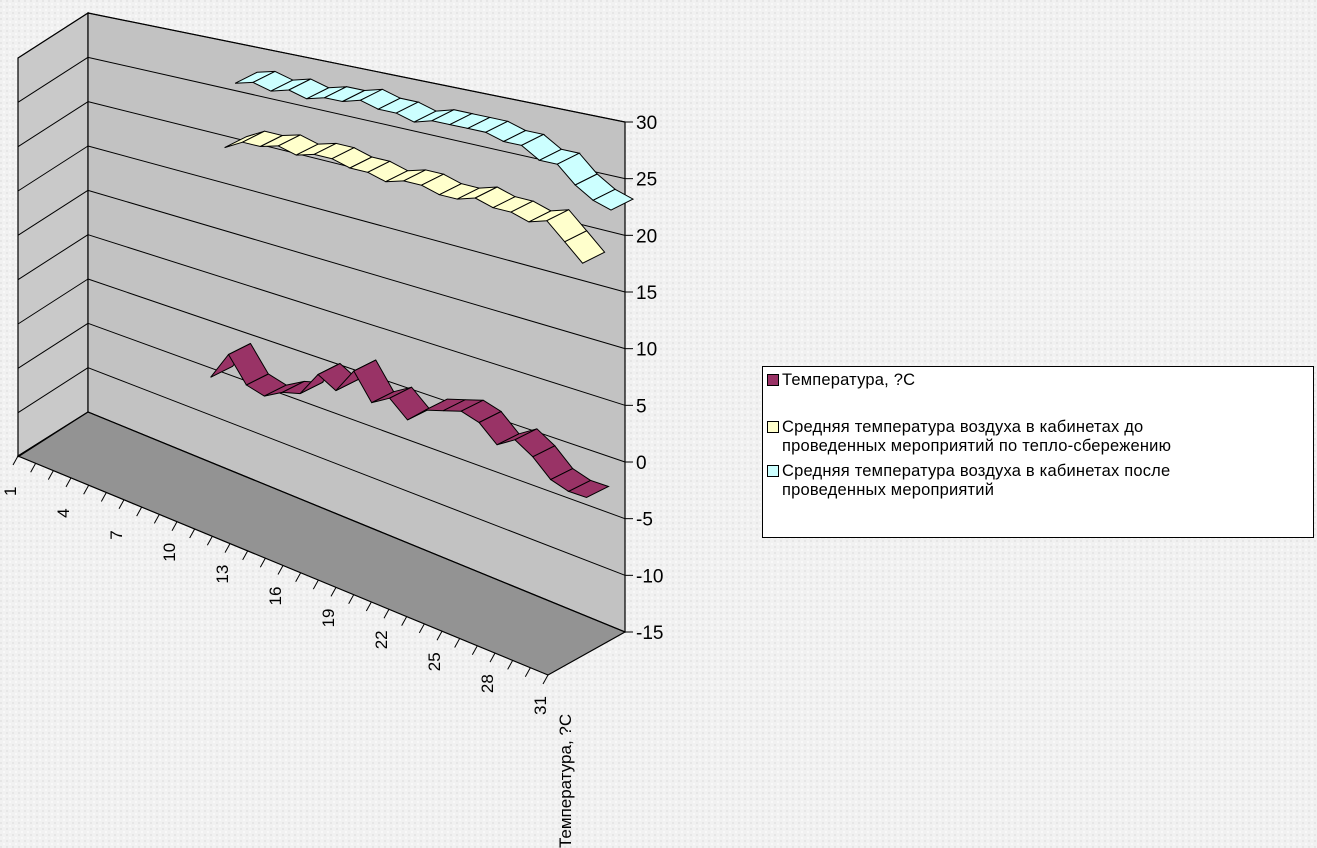 Image resolution: width=1317 pixels, height=848 pixels. Describe the element at coordinates (646, 350) in the screenshot. I see `y-tick-label: 10` at that location.